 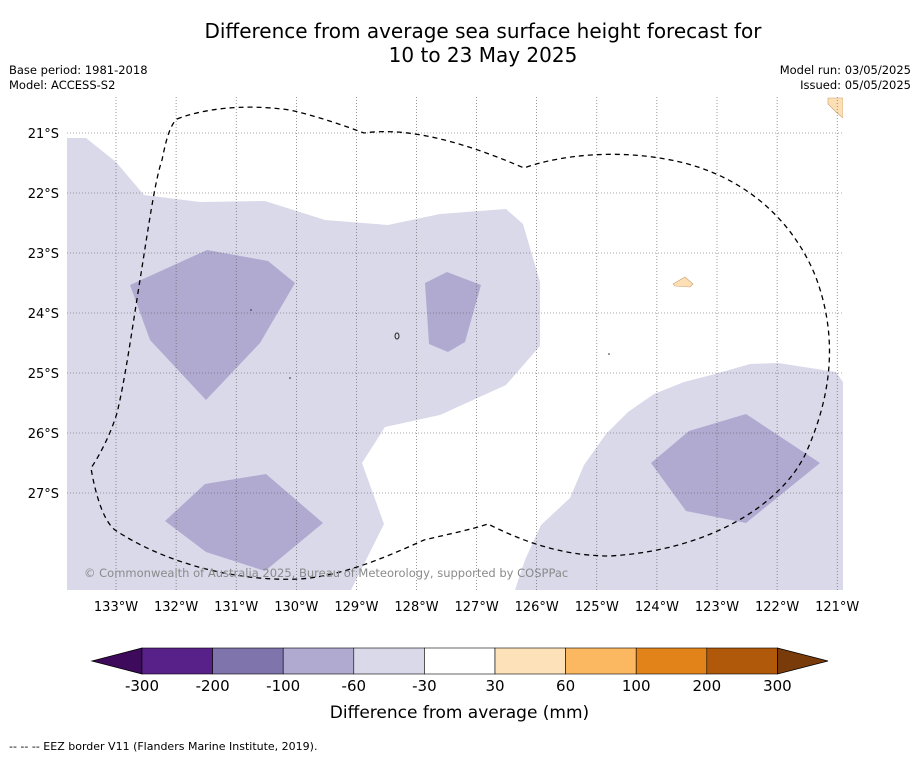 What do you see at coordinates (116, 661) in the screenshot?
I see `colorbar-extend-min` at bounding box center [116, 661].